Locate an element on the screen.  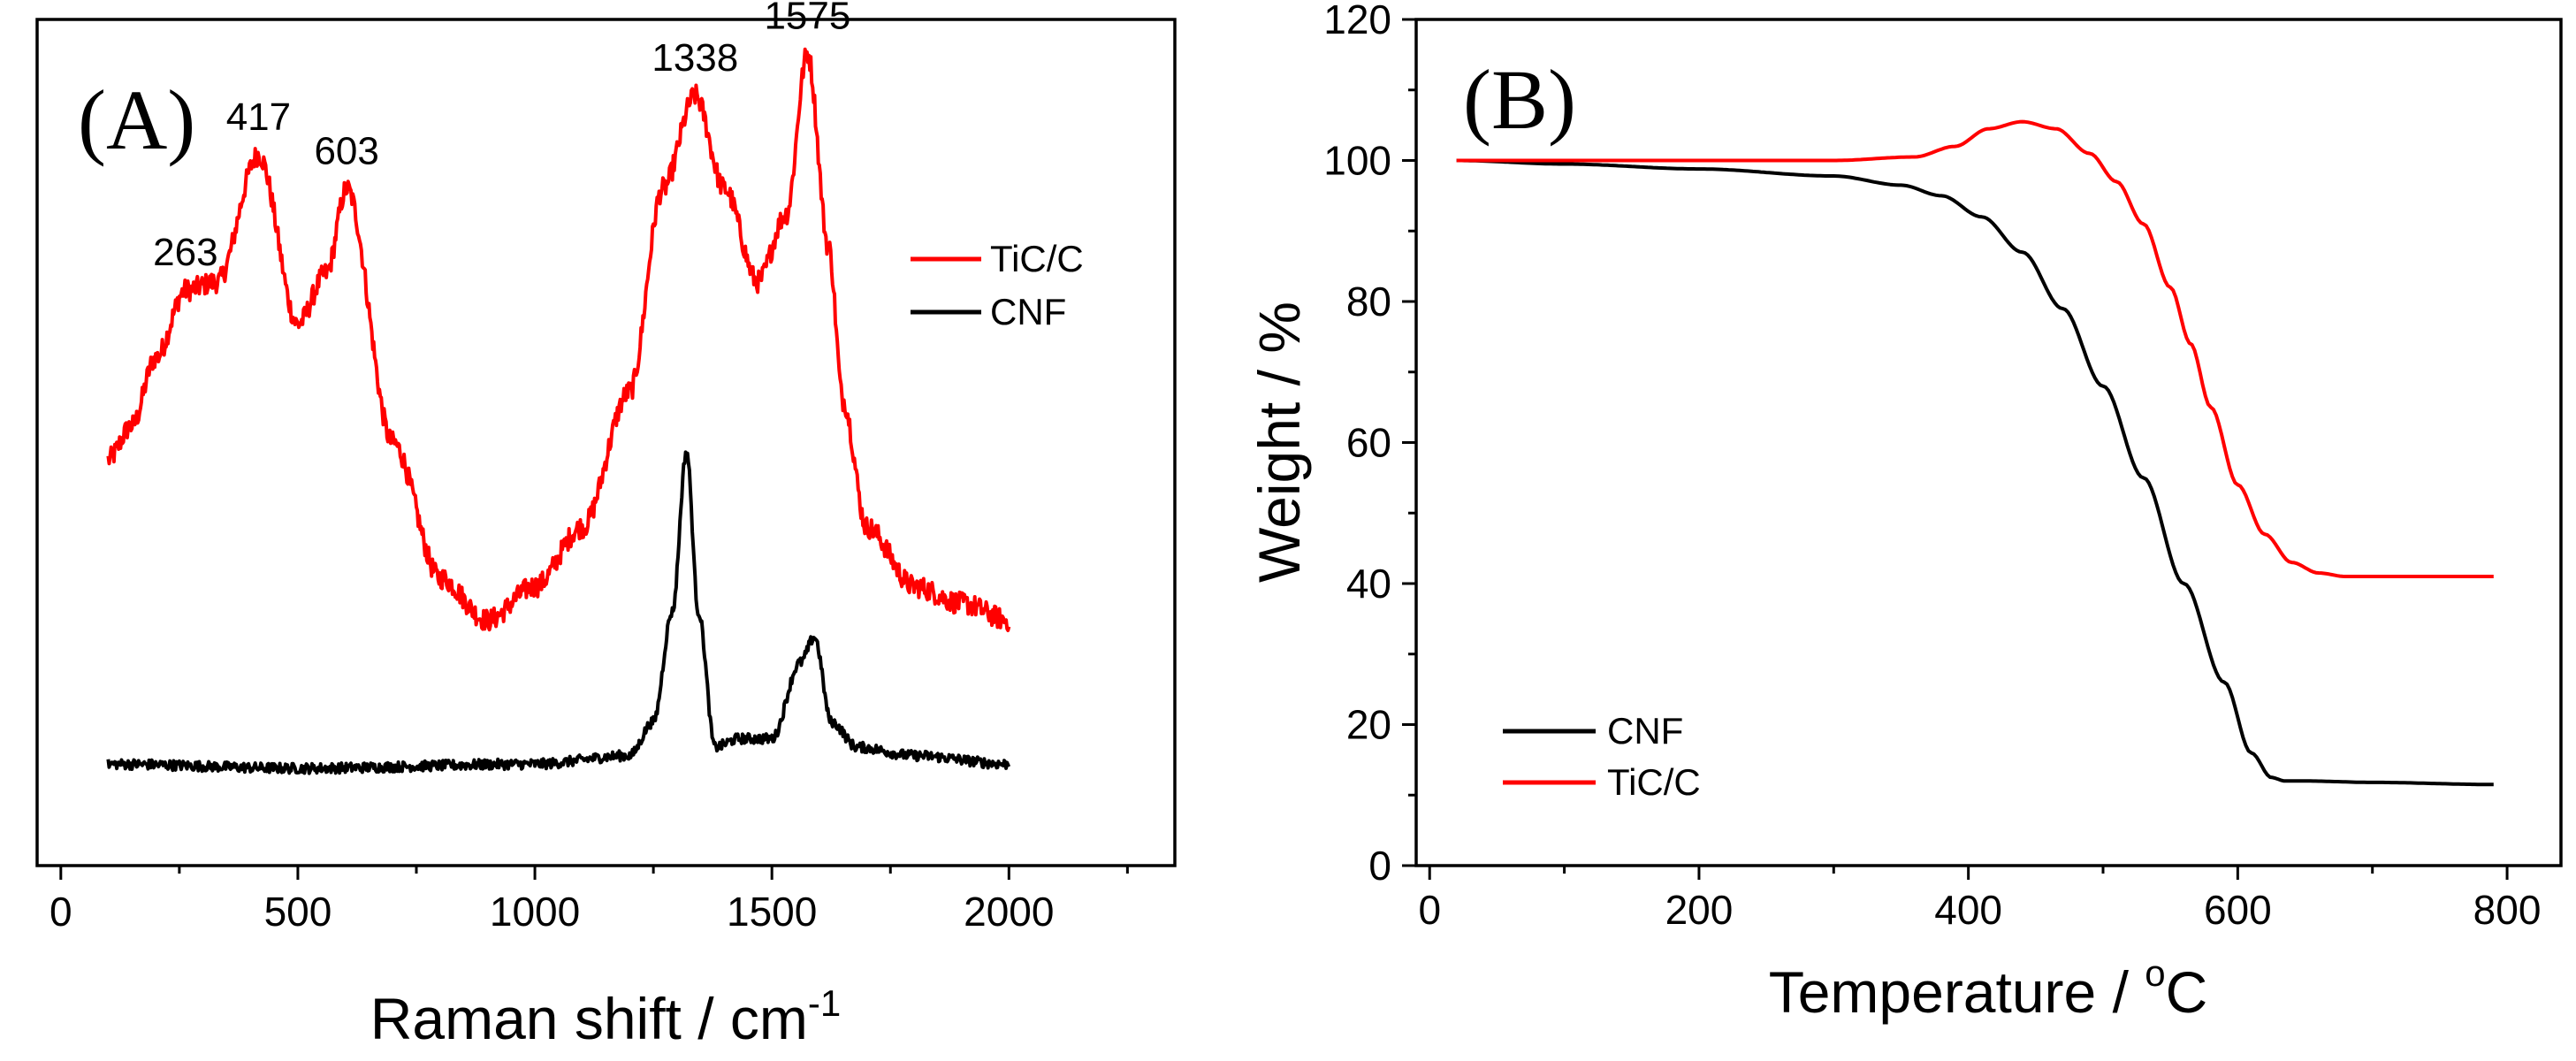
panel-b-y-tick-label-20: 20 is located at coordinates (1368, 725).